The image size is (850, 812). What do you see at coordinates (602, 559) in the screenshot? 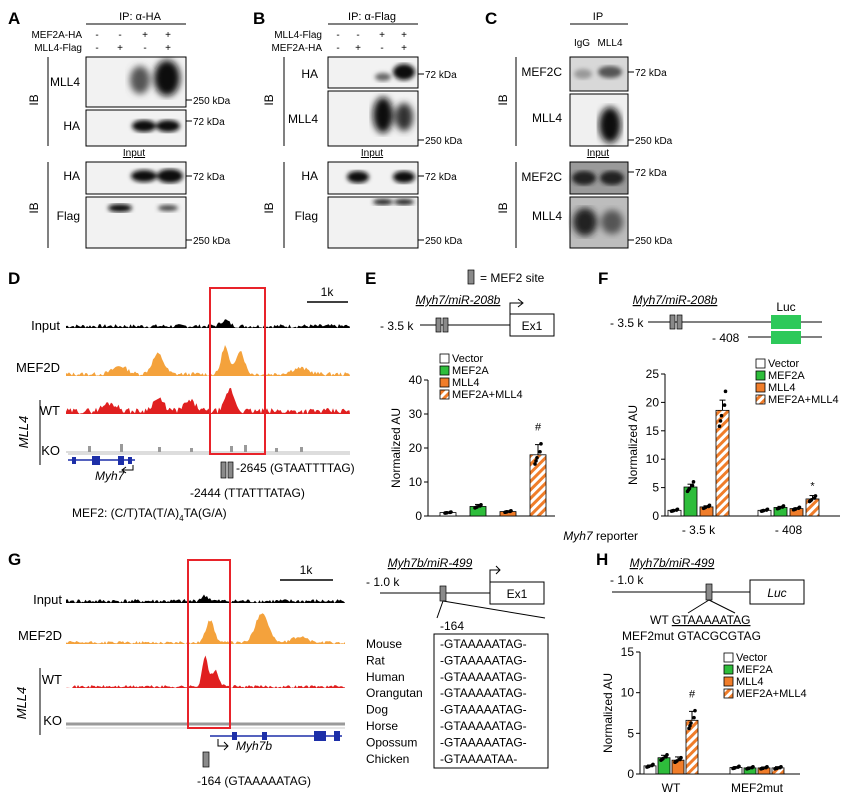
I see `panel-letter-h: H` at bounding box center [602, 559].